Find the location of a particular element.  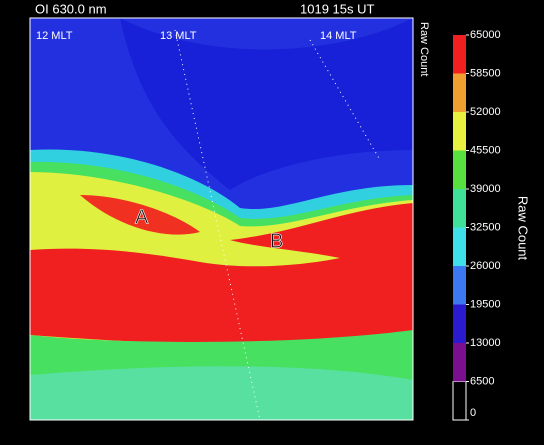

image-red-a is located at coordinates (140, 215).